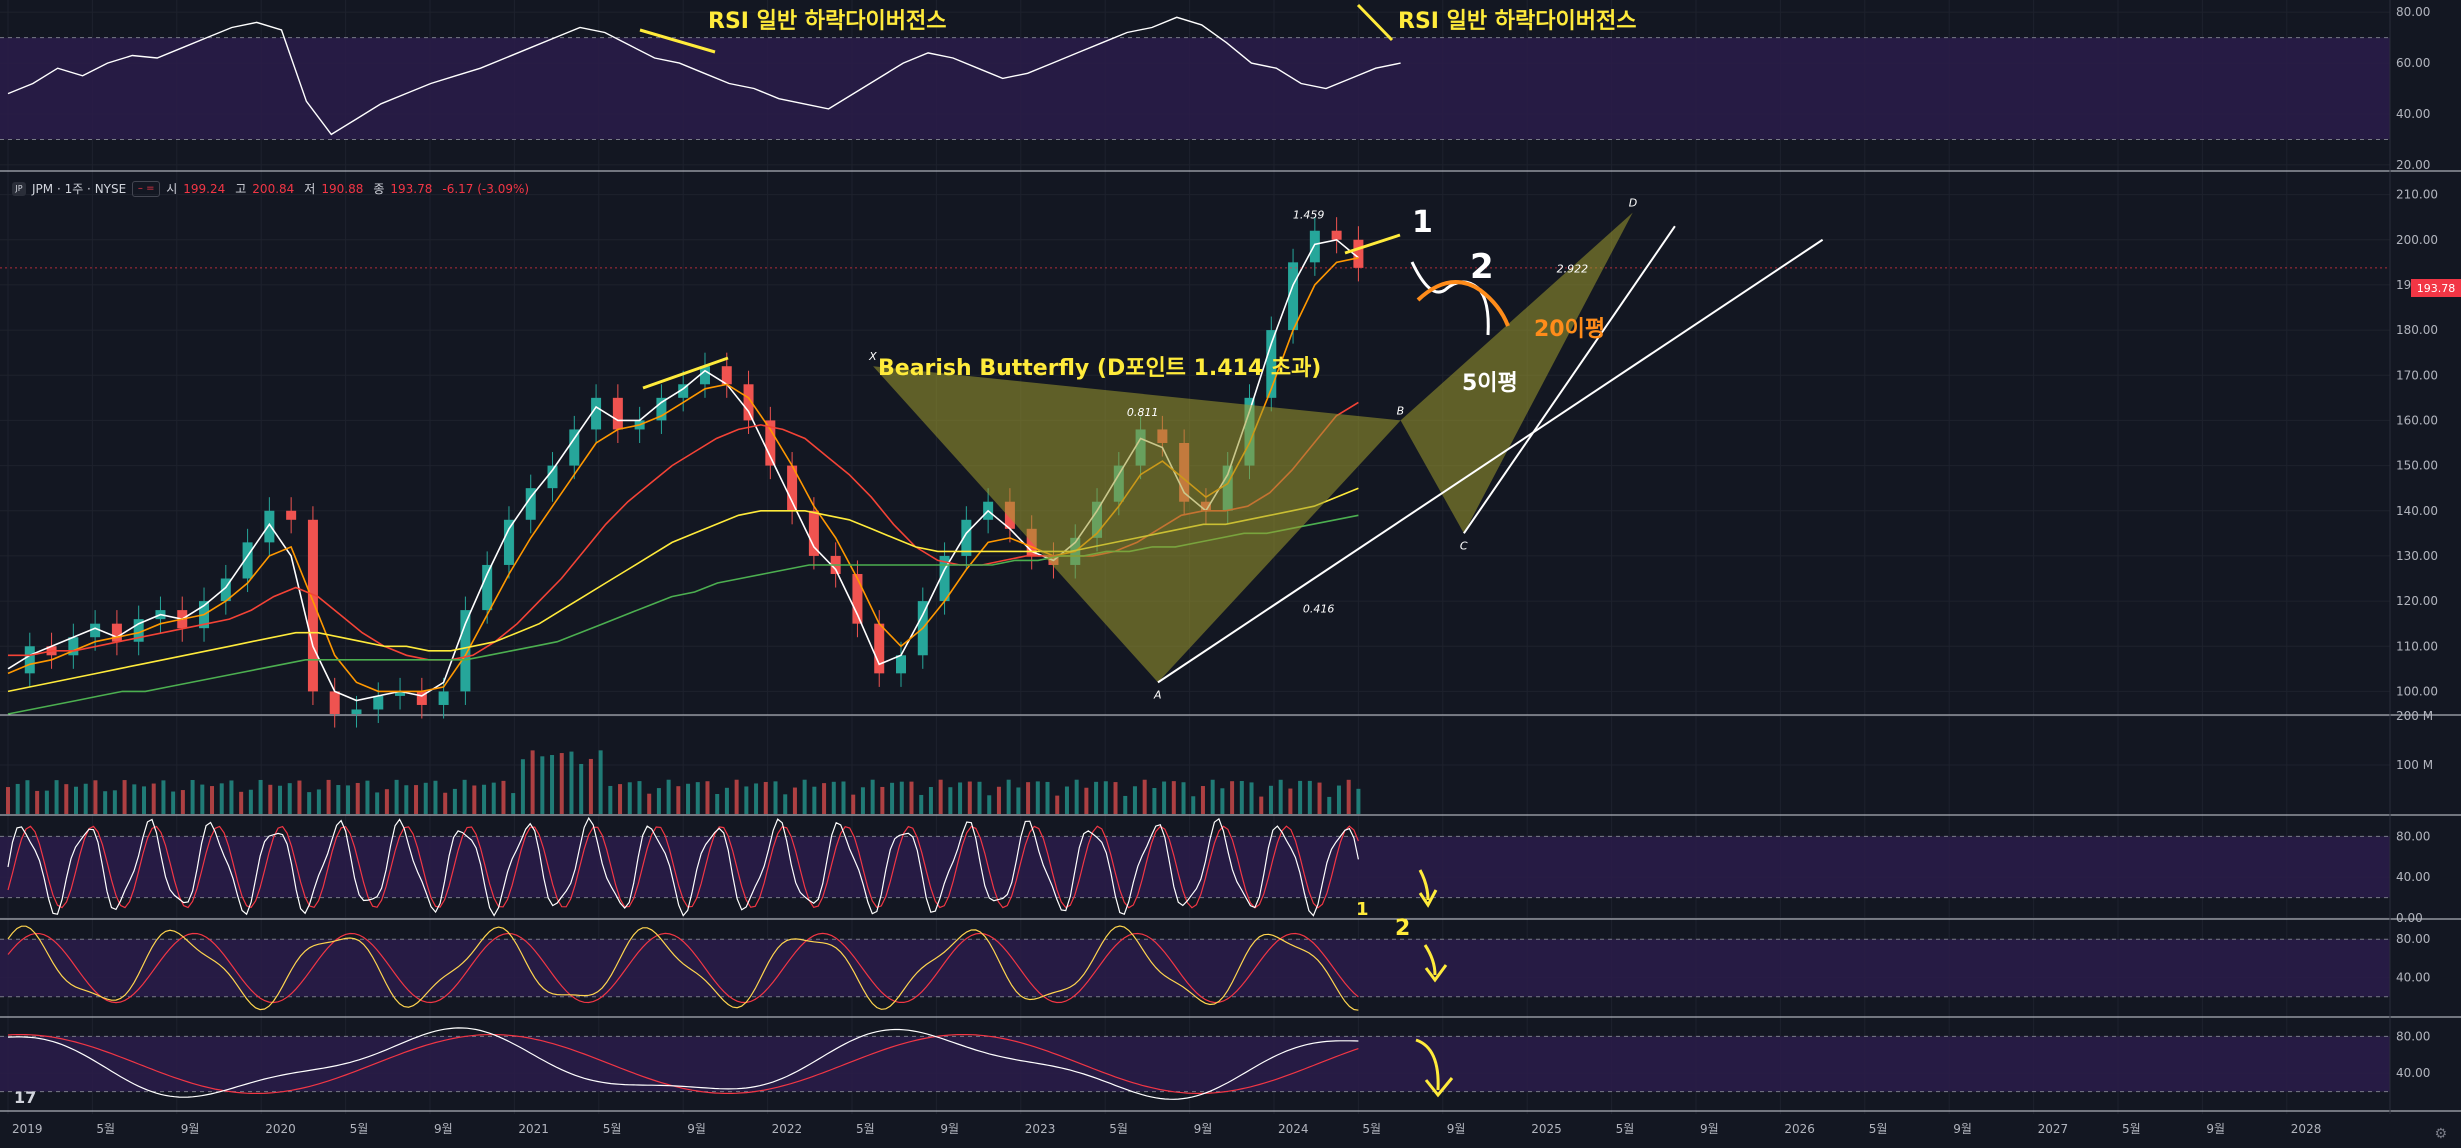  I want to click on arrow-down-stoch-slow, so click(1434, 1068).